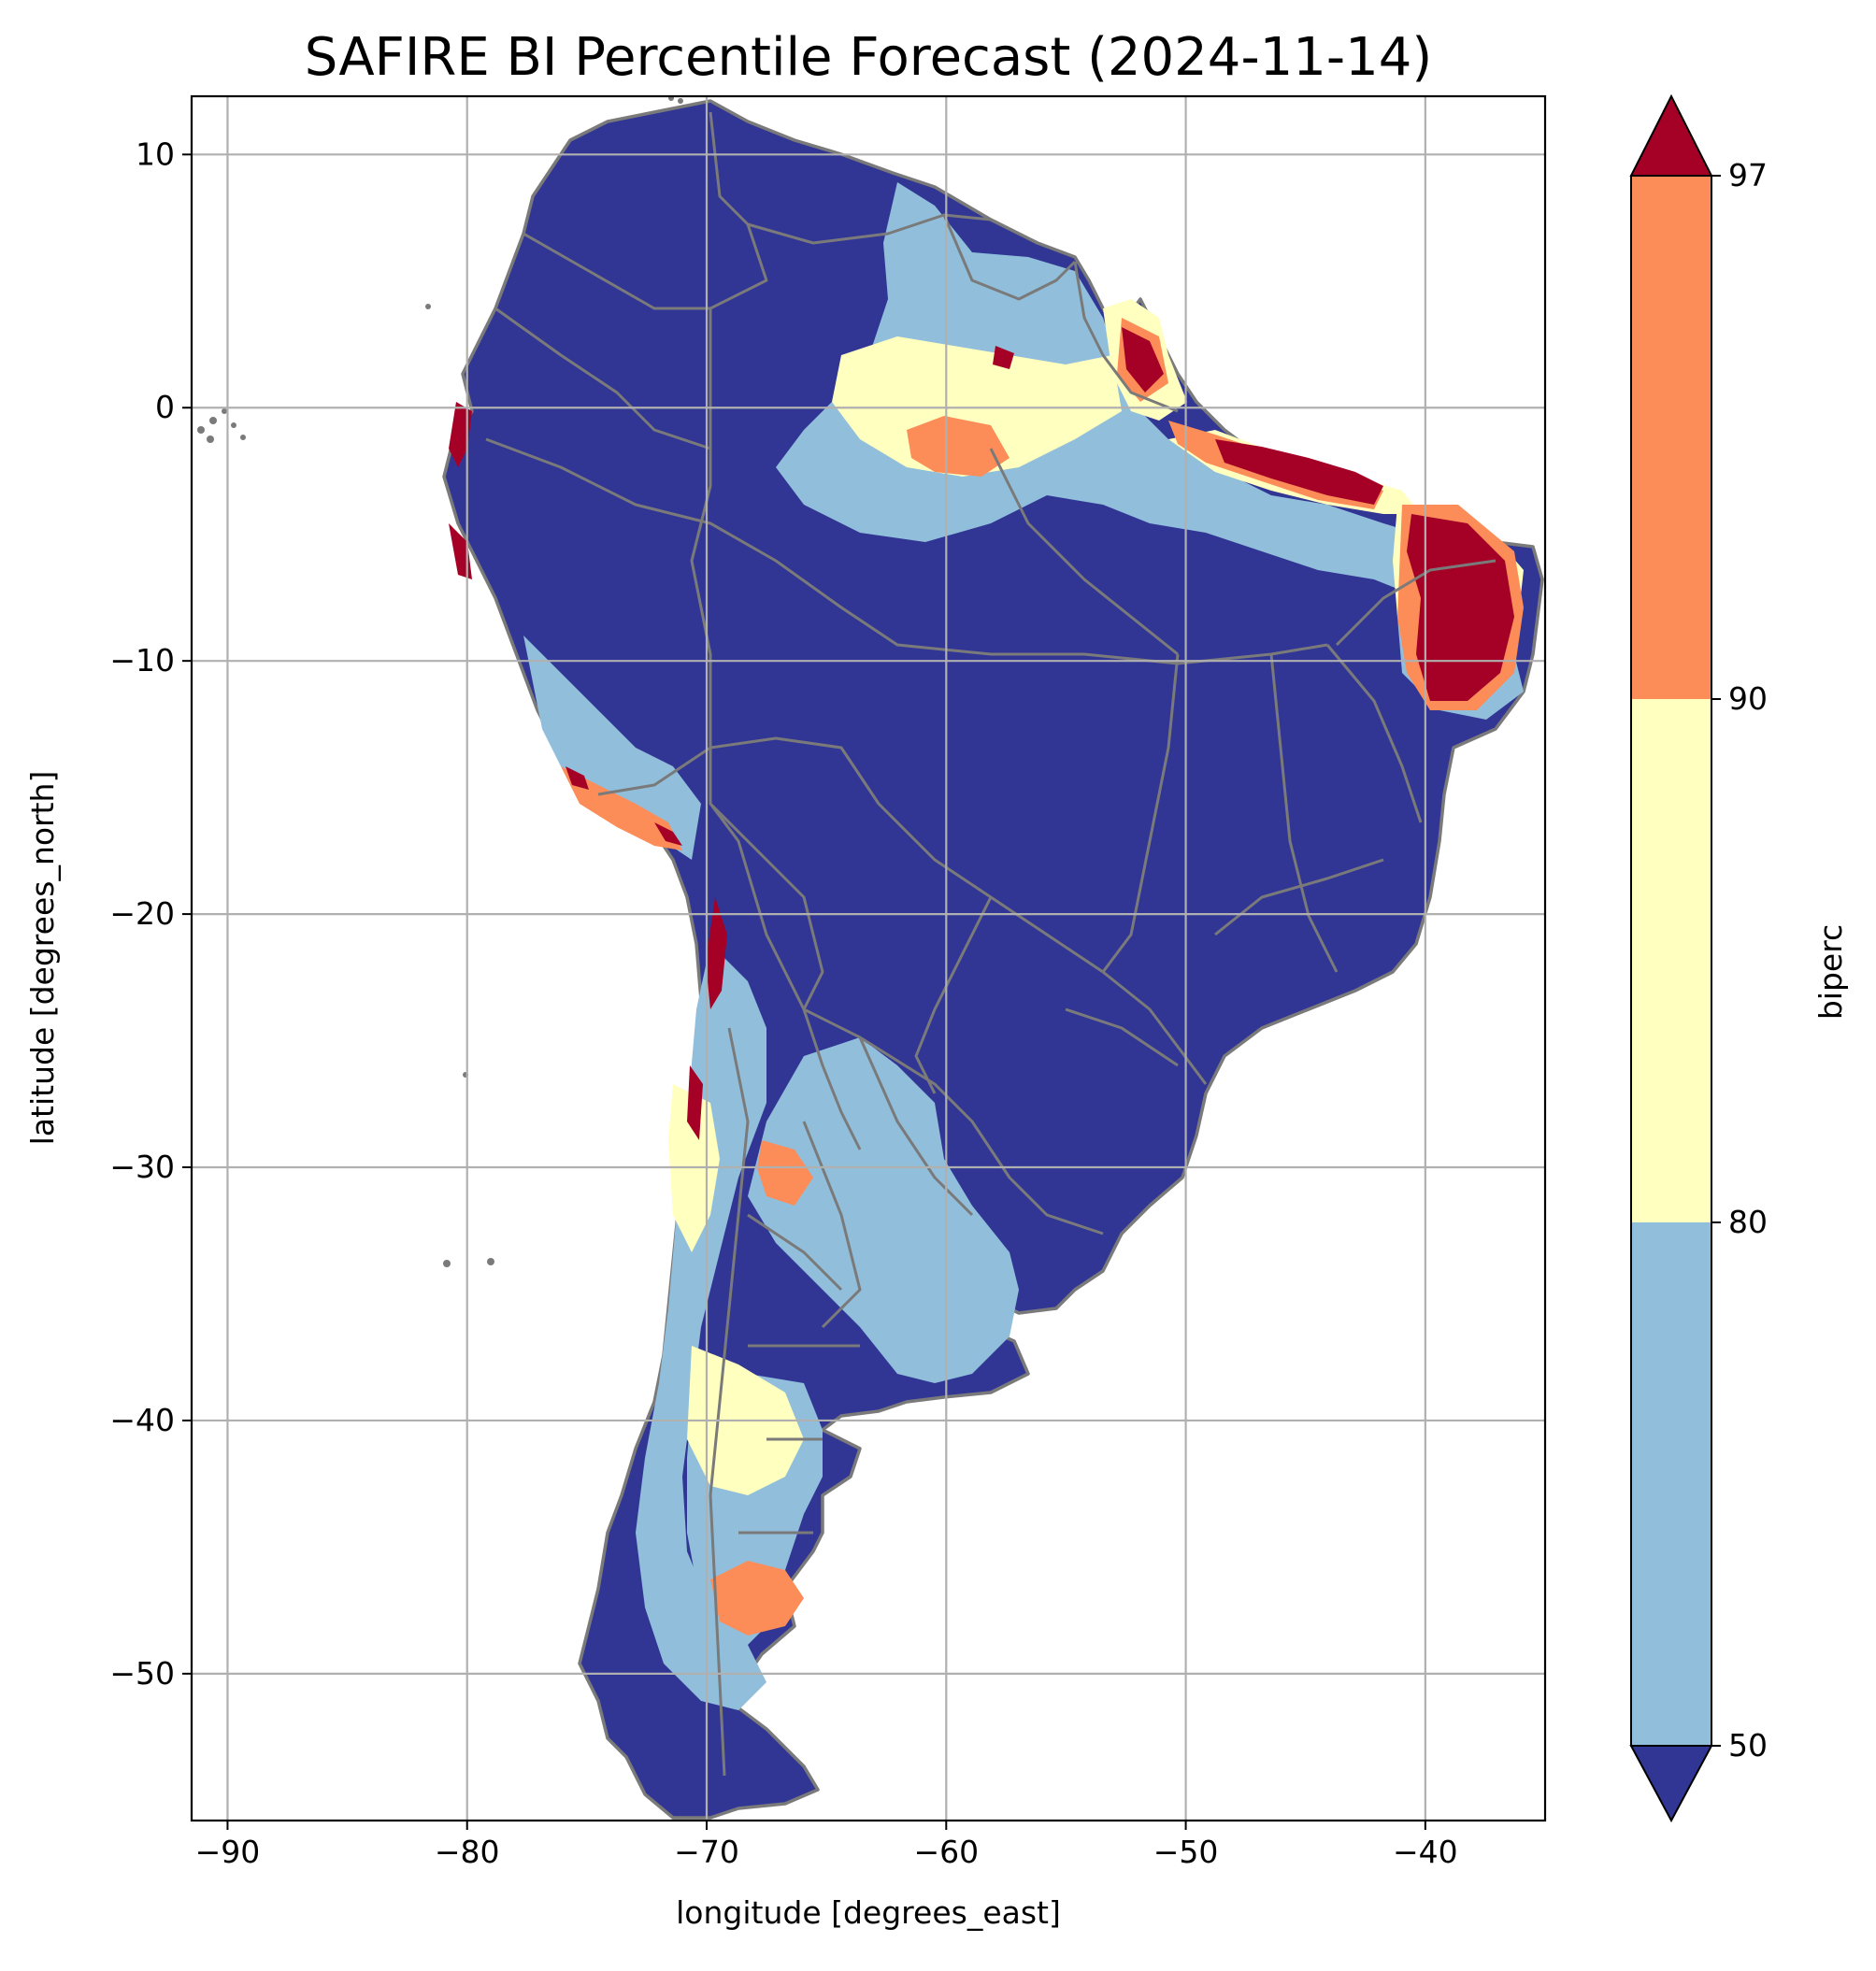 The height and width of the screenshot is (1971, 1876). Describe the element at coordinates (869, 1913) in the screenshot. I see `x-axis-label: longitude [degrees_east]` at that location.